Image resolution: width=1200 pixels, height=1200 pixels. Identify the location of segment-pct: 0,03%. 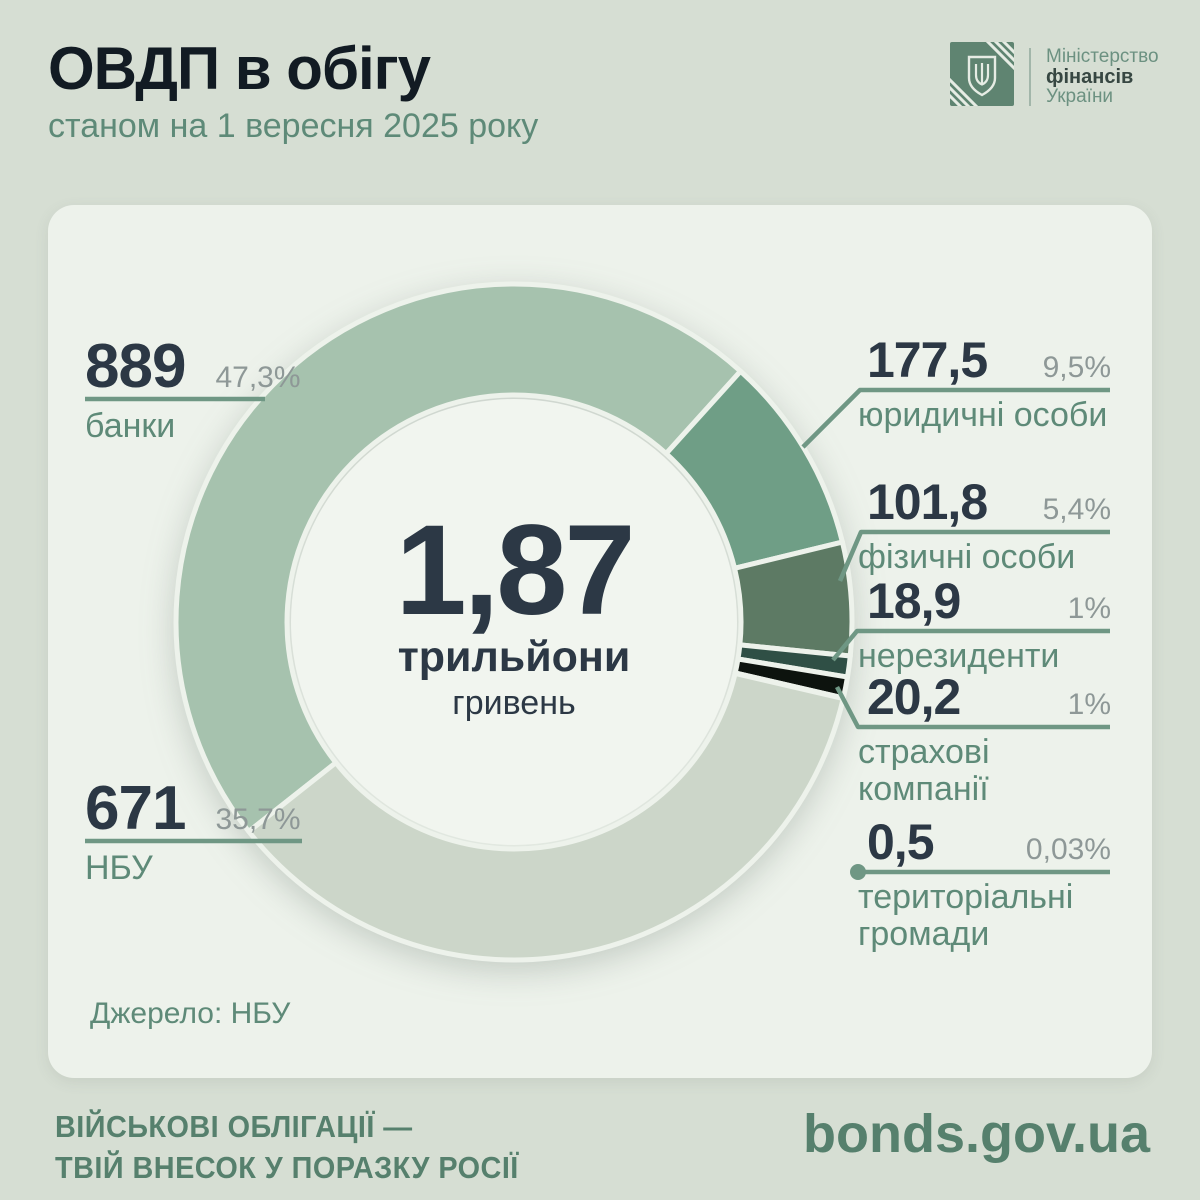
(1068, 849).